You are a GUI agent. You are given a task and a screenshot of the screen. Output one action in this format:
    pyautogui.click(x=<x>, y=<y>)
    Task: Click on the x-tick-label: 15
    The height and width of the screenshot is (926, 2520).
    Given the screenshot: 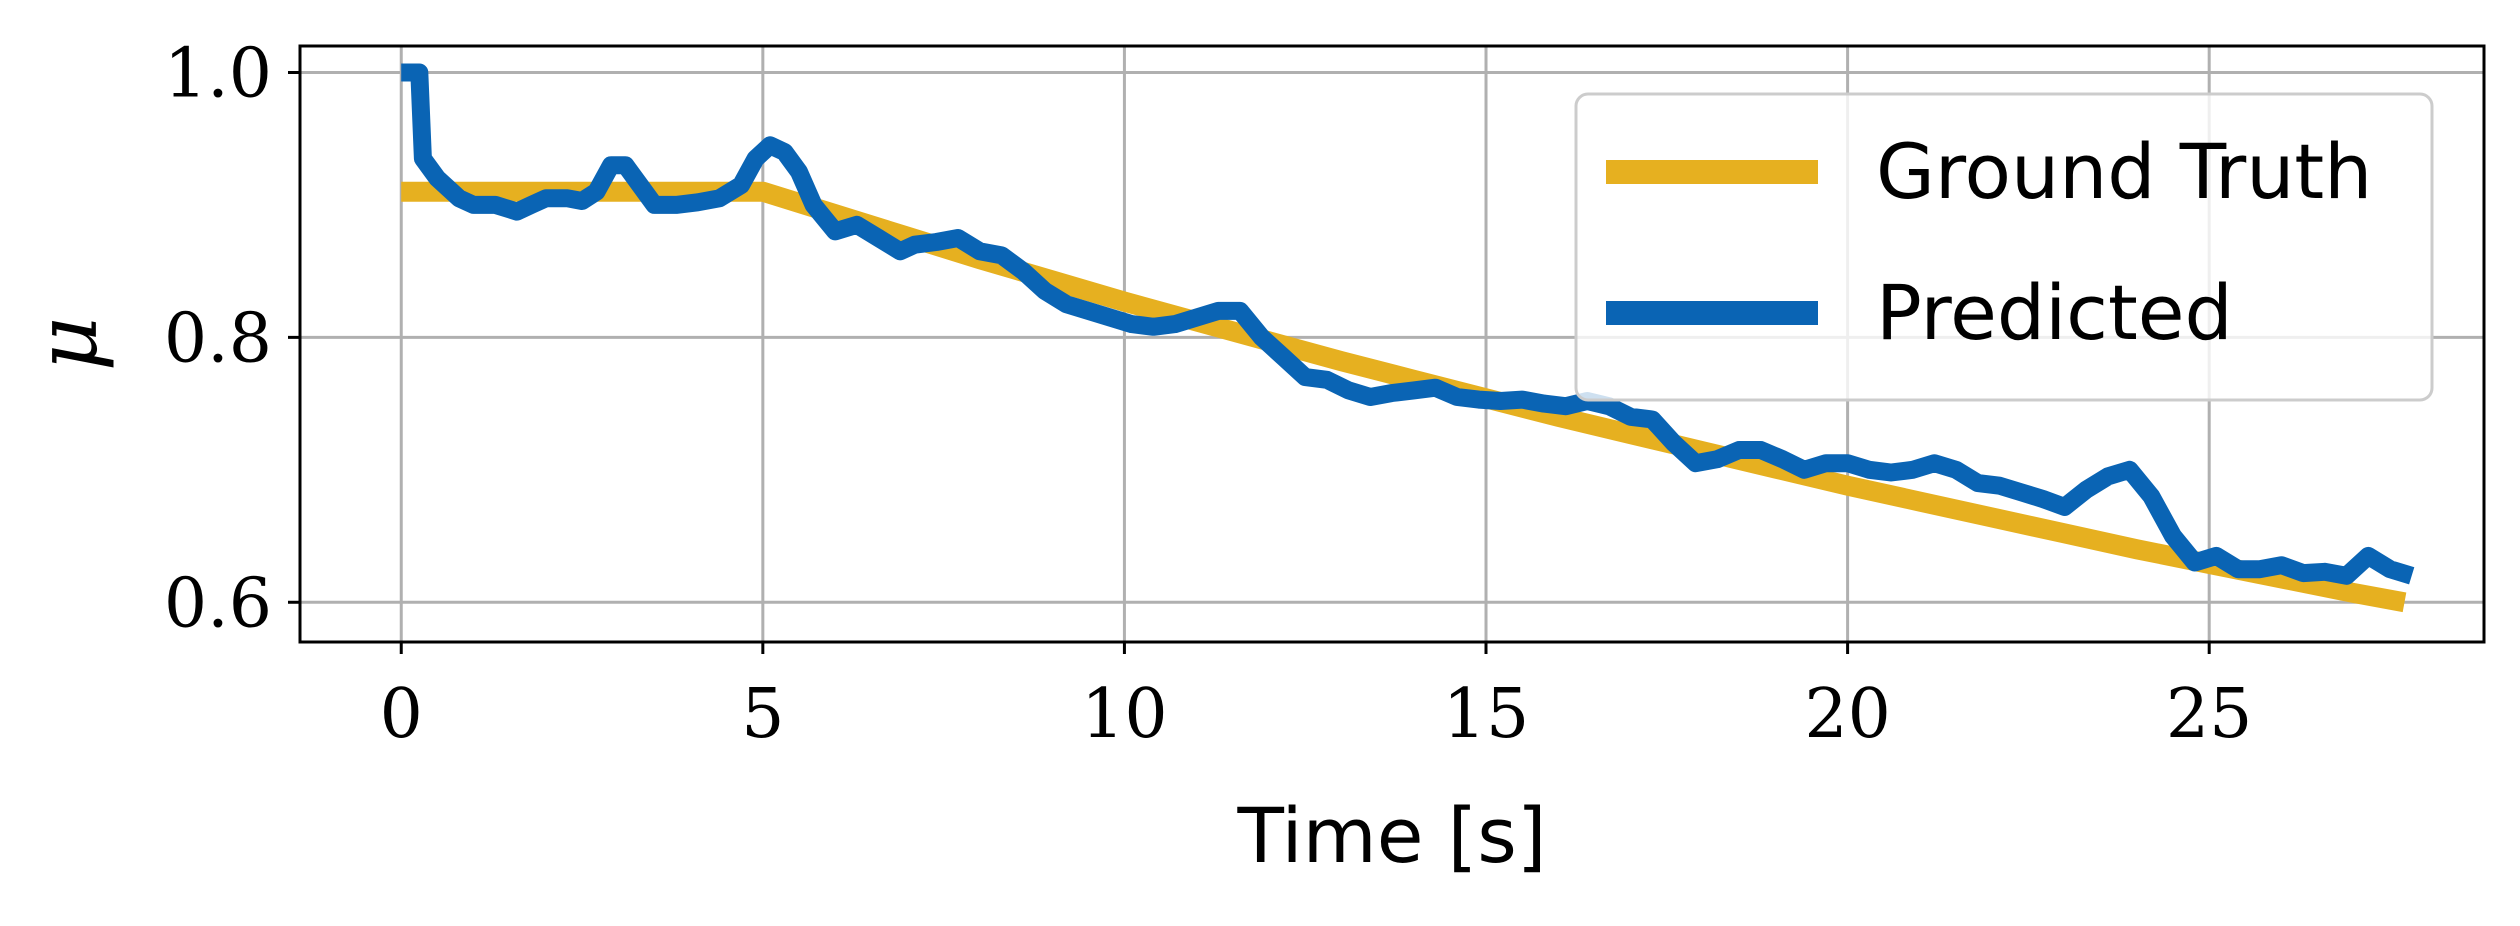 What is the action you would take?
    pyautogui.click(x=1486, y=714)
    